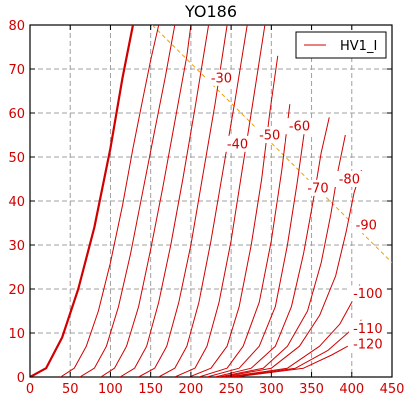 The height and width of the screenshot is (401, 413). I want to click on legend-label: HV1_I, so click(358, 46).